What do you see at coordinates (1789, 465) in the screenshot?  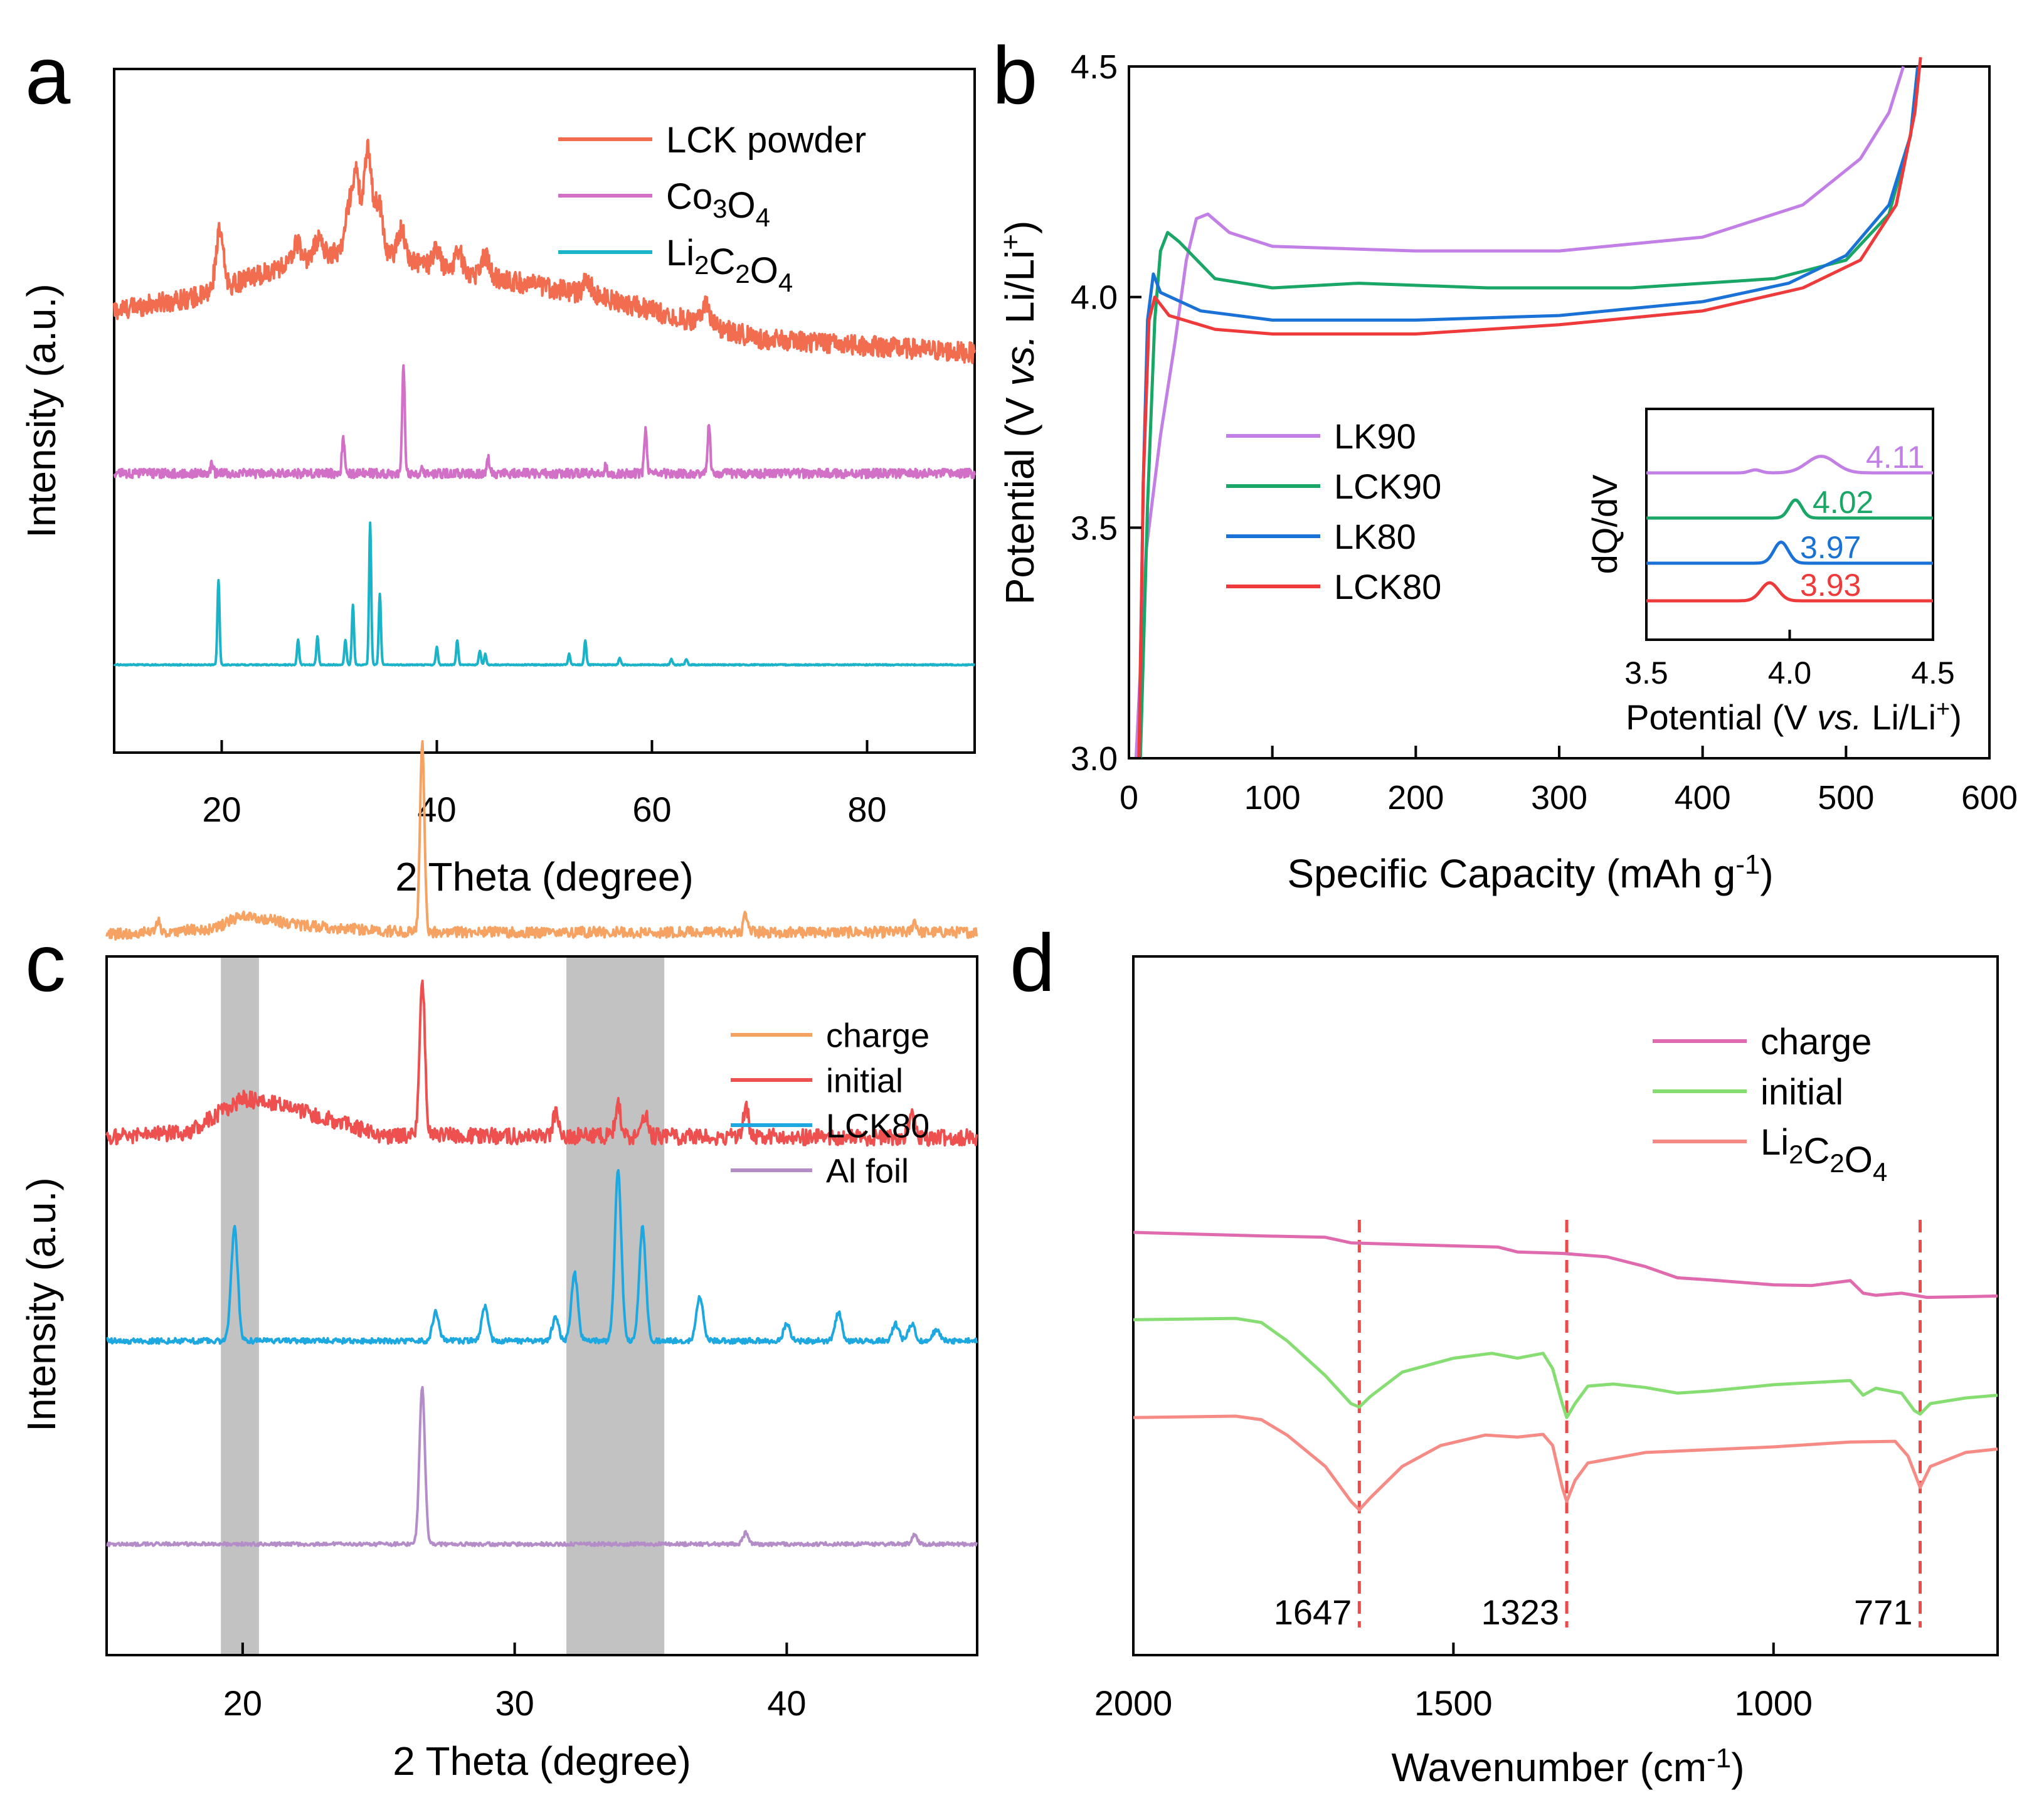 I see `inset-series-lk90` at bounding box center [1789, 465].